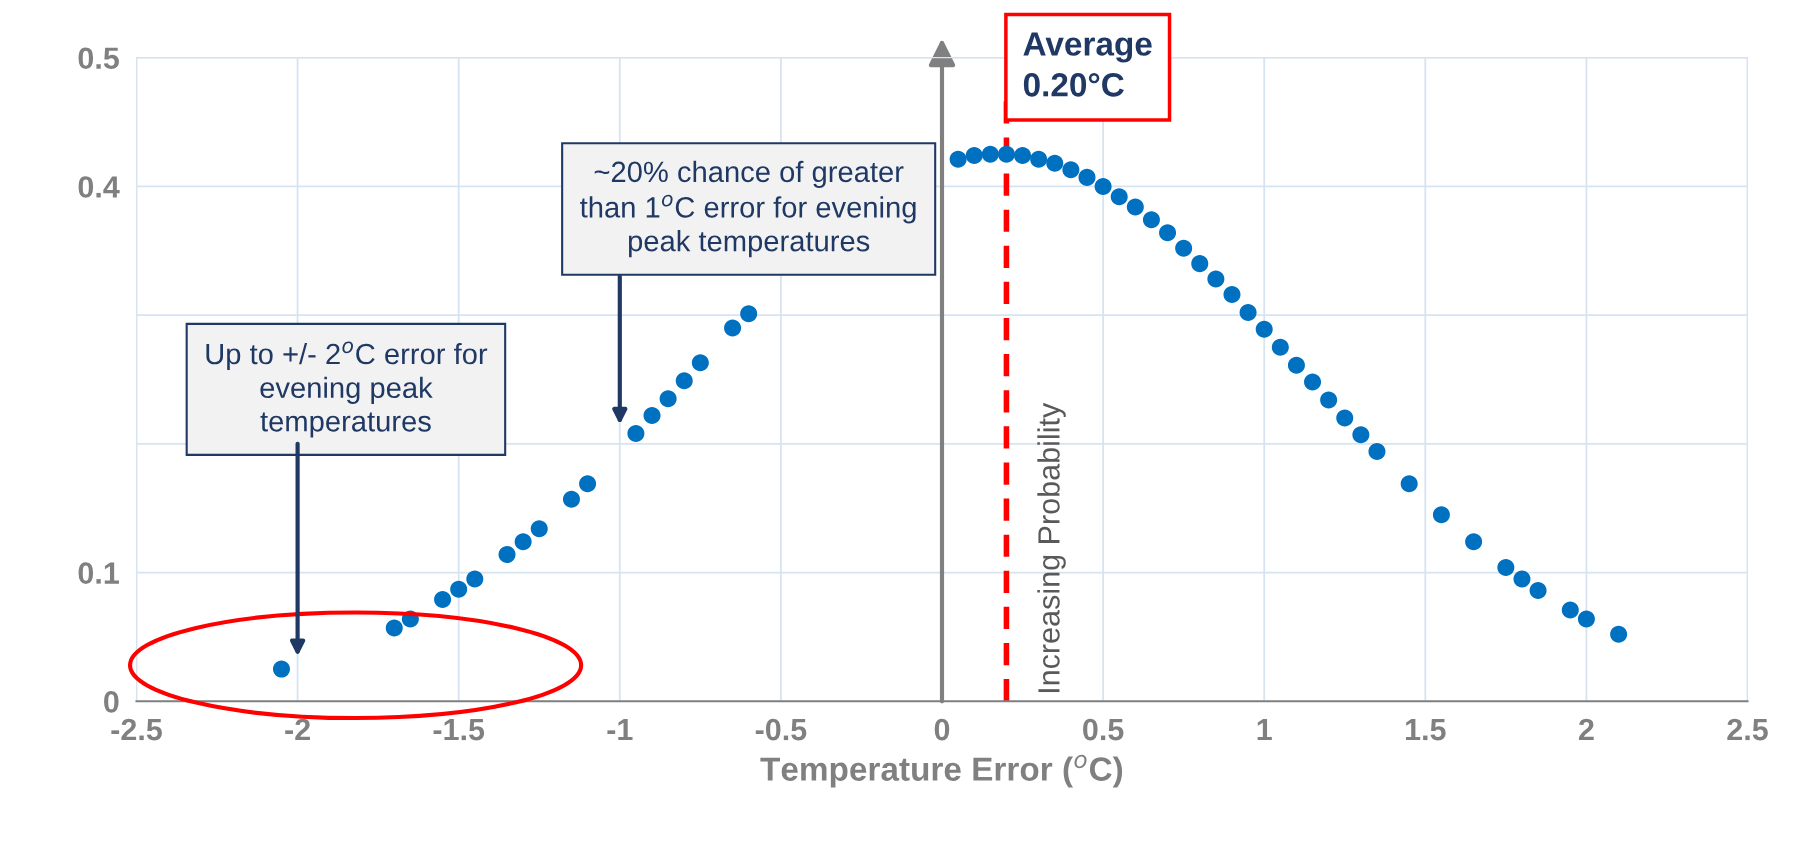  What do you see at coordinates (297, 729) in the screenshot?
I see `x-tick-label: -2` at bounding box center [297, 729].